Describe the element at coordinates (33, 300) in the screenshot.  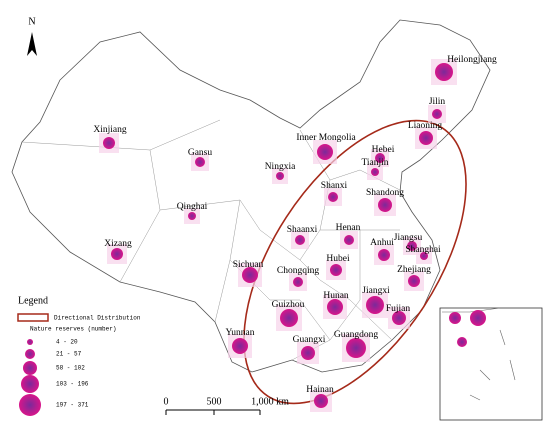
I see `legend-title: Legend` at that location.